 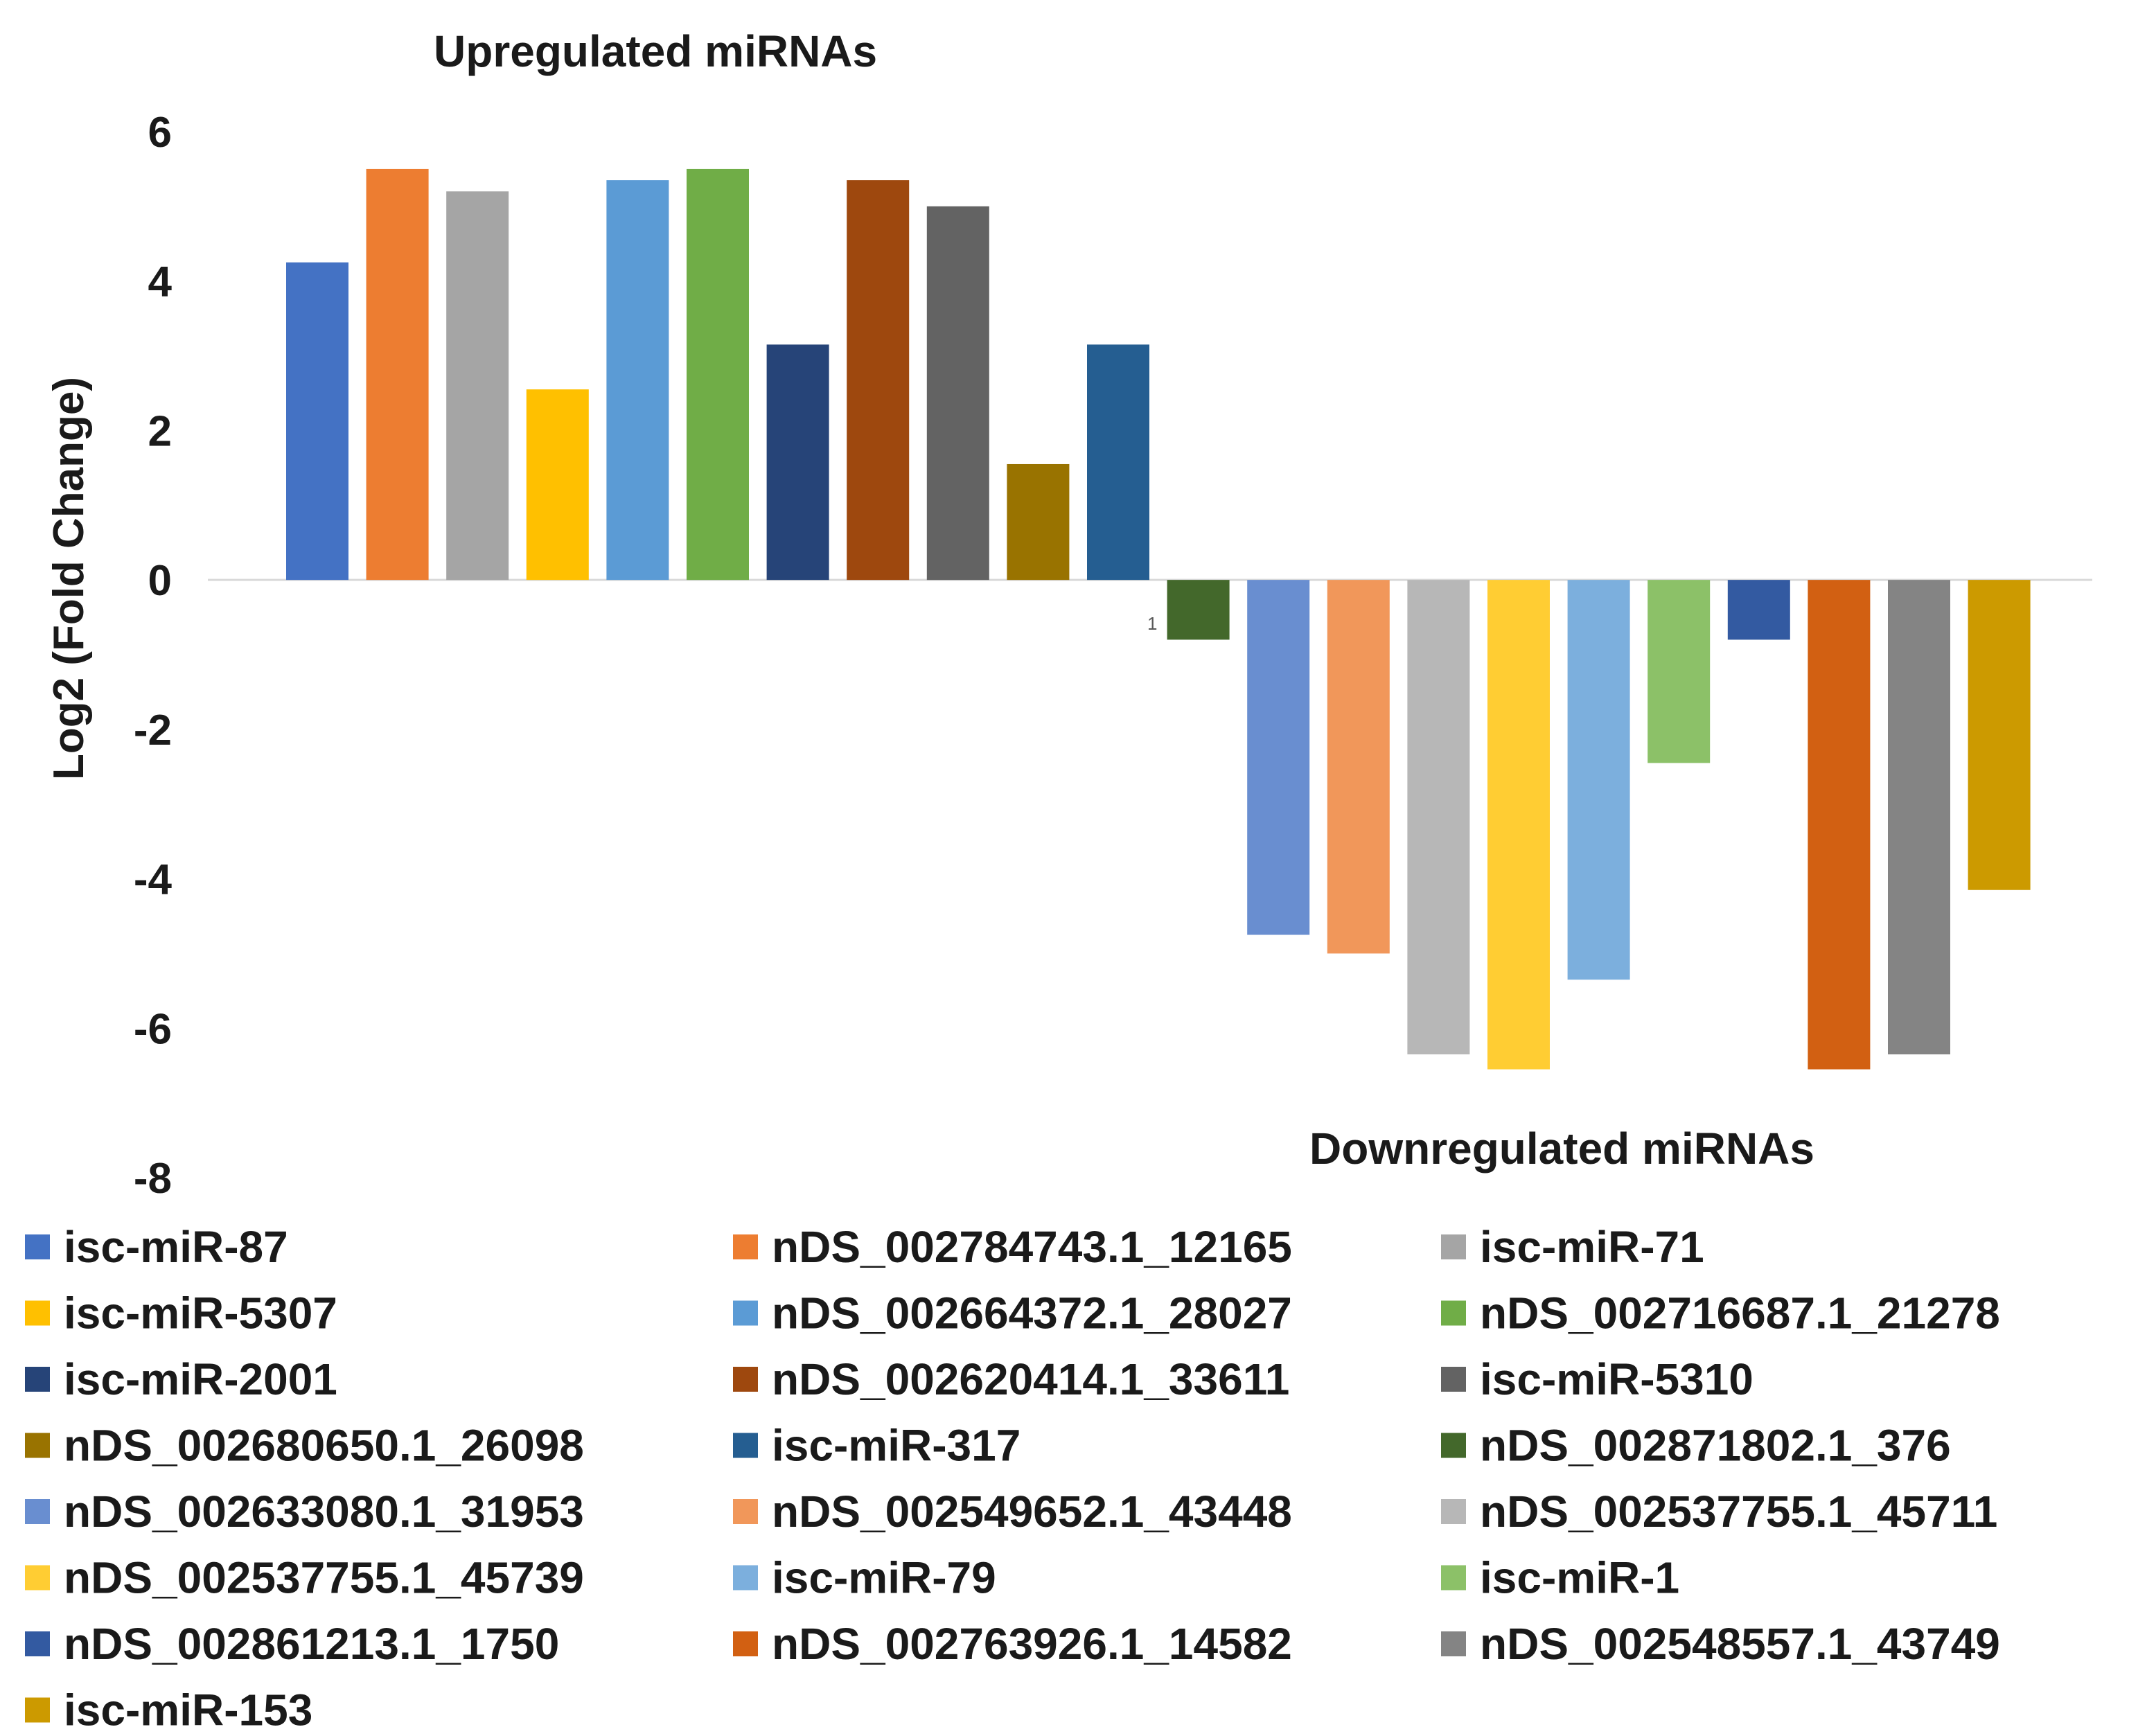 What do you see at coordinates (1030, 1379) in the screenshot?
I see `legend-label: nDS_002620414.1_33611` at bounding box center [1030, 1379].